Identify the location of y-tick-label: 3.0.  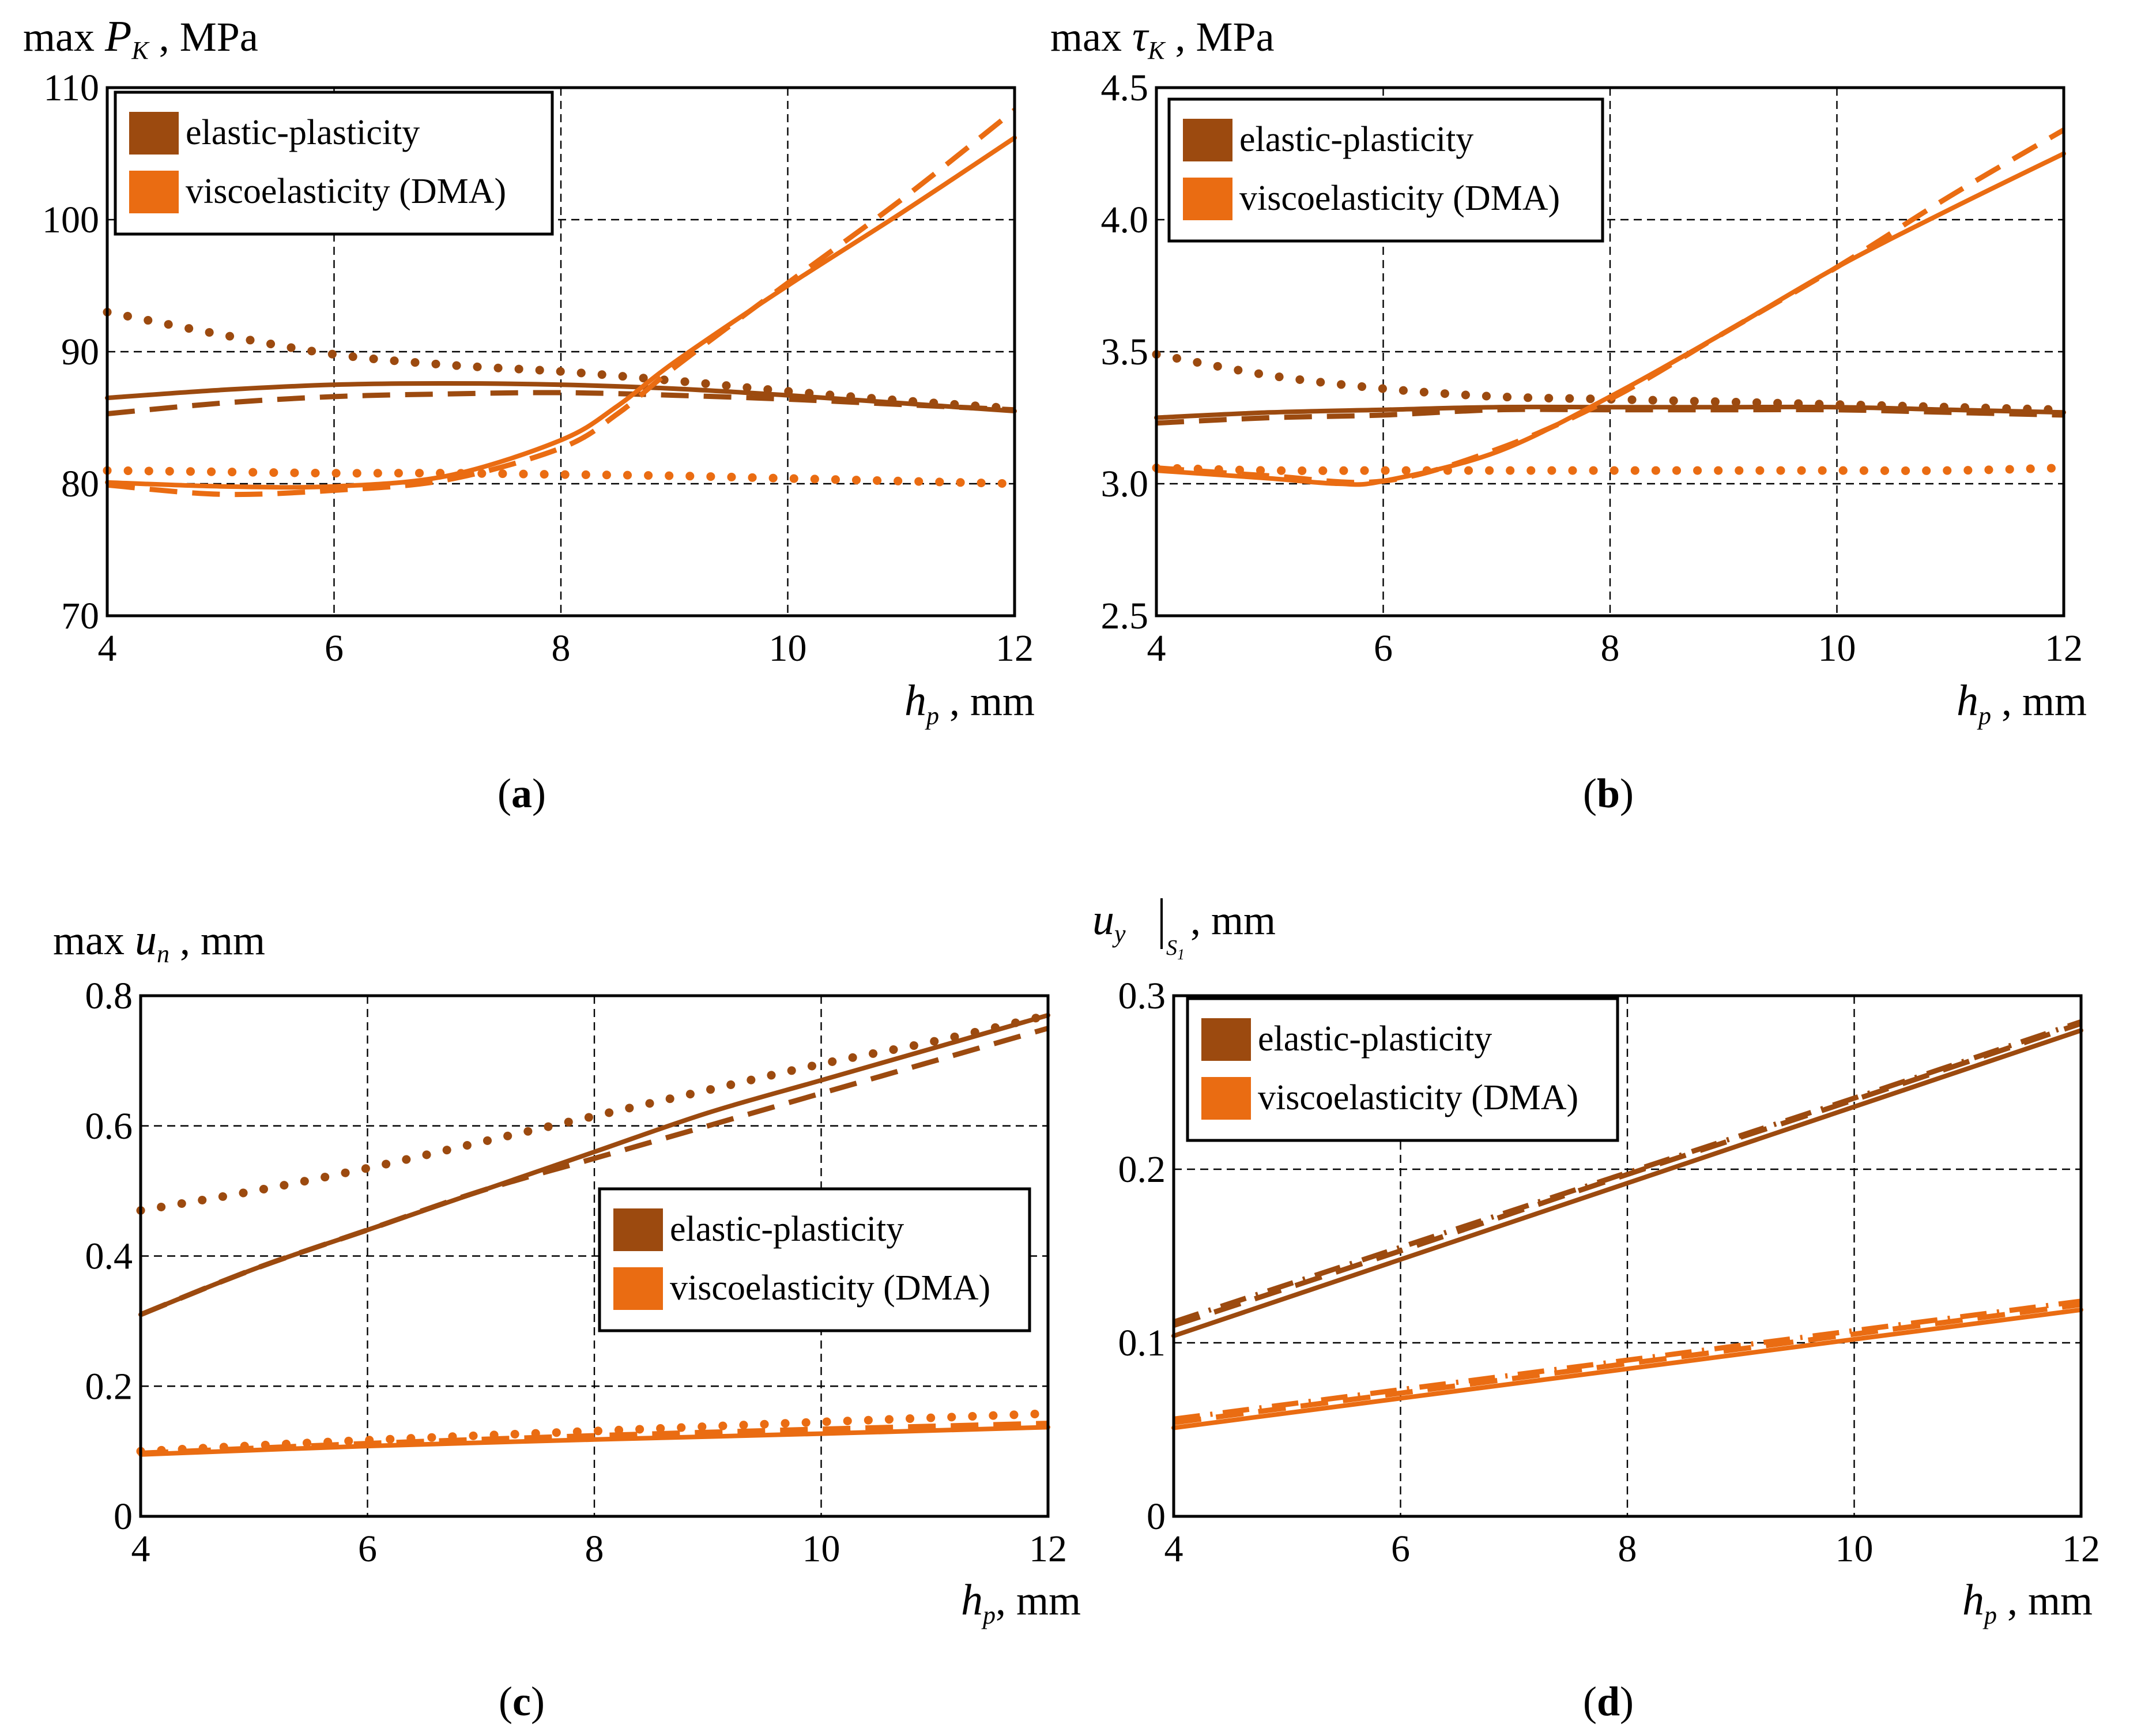
(1125, 484).